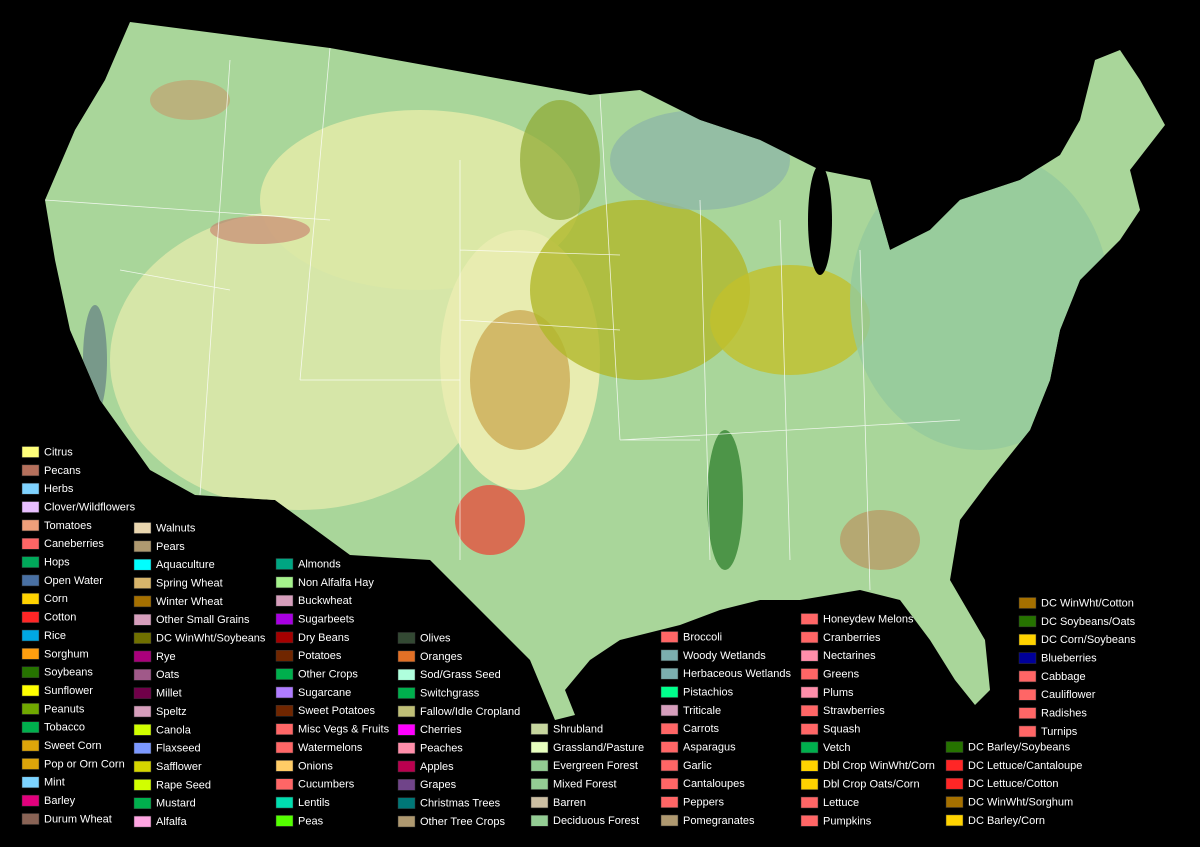 The width and height of the screenshot is (1200, 847). What do you see at coordinates (55, 636) in the screenshot?
I see `legend-label: Rice` at bounding box center [55, 636].